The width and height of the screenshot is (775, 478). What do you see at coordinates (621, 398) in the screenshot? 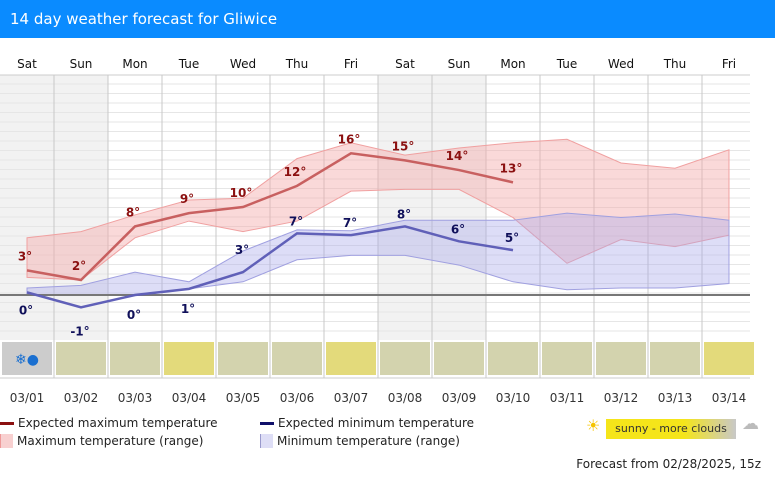
I see `date-label: 03/12` at bounding box center [621, 398].